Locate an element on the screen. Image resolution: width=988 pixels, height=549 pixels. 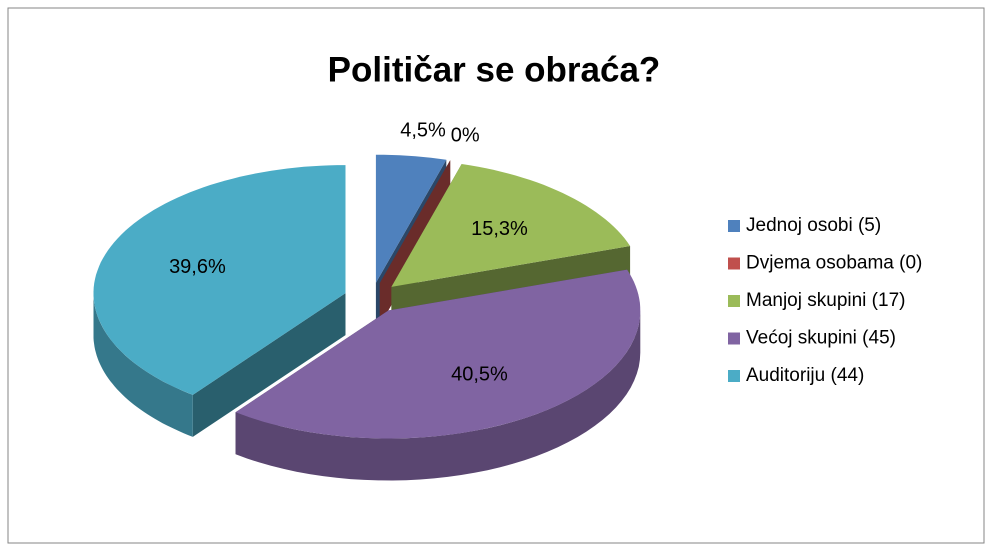
data-label: 40,5% is located at coordinates (479, 374).